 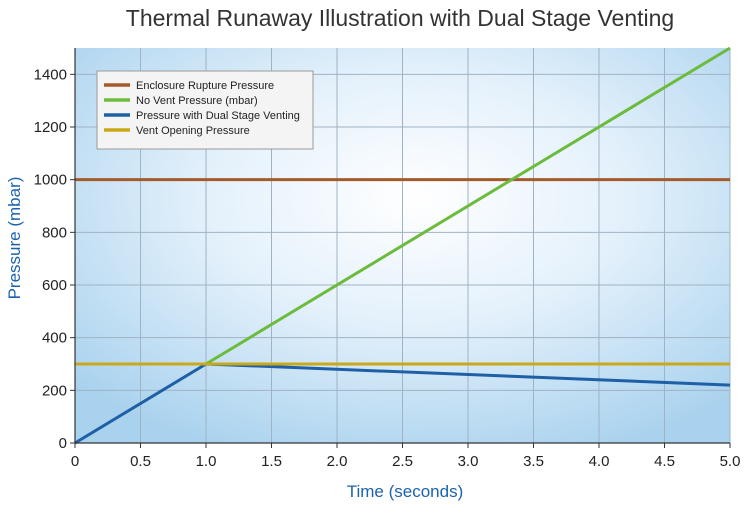 What do you see at coordinates (402, 461) in the screenshot?
I see `x-tick-label: 2.5` at bounding box center [402, 461].